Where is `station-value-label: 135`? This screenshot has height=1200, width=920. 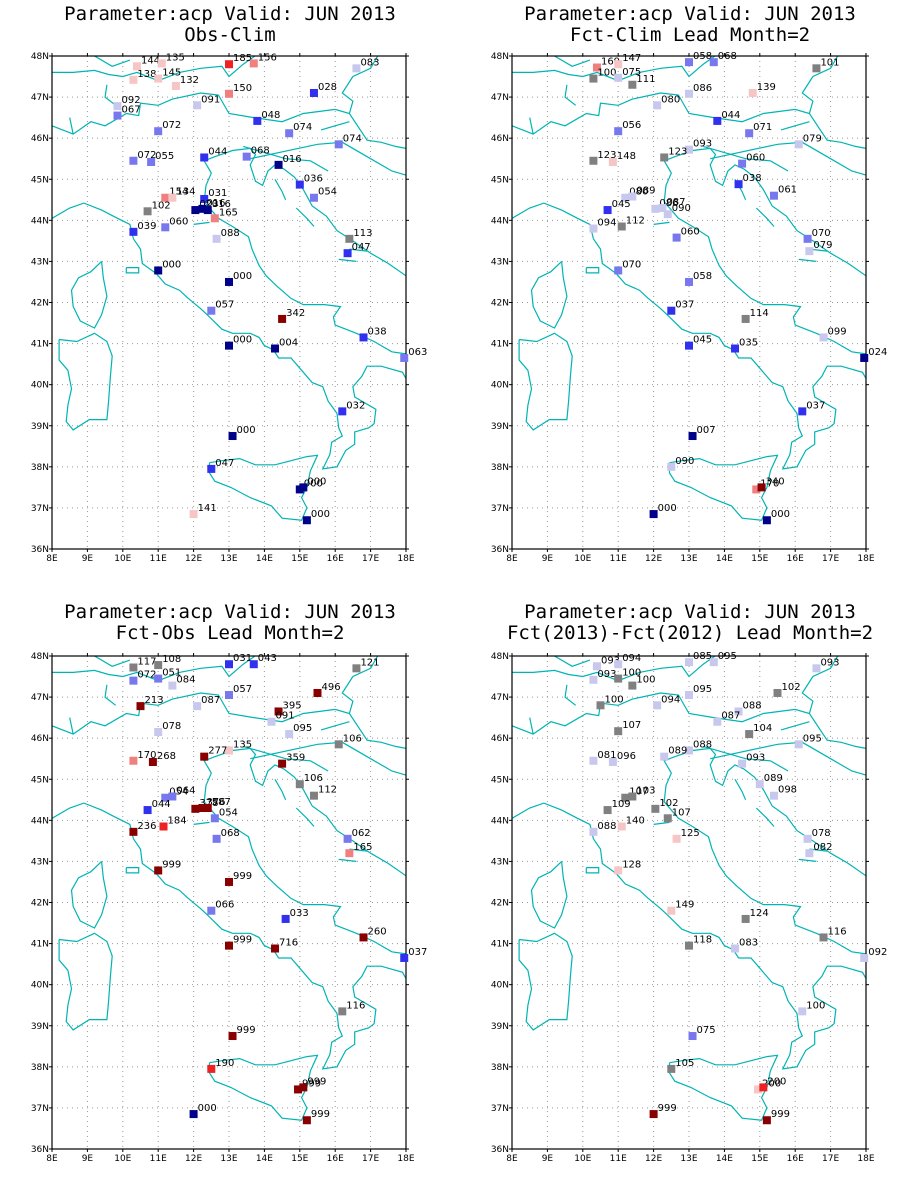 station-value-label: 135 is located at coordinates (175, 57).